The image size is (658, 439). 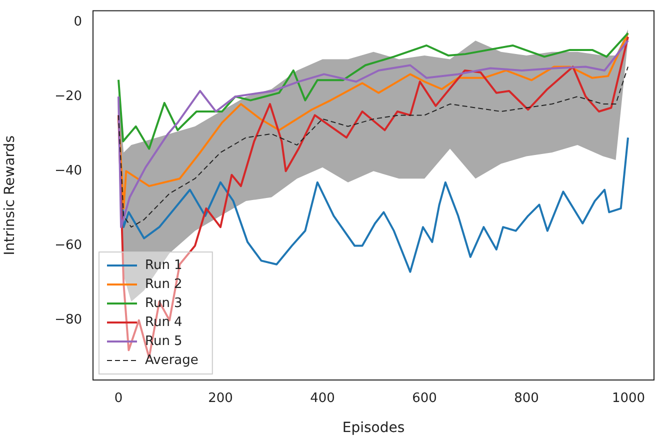 What do you see at coordinates (163, 284) in the screenshot?
I see `legend-label: Run 2` at bounding box center [163, 284].